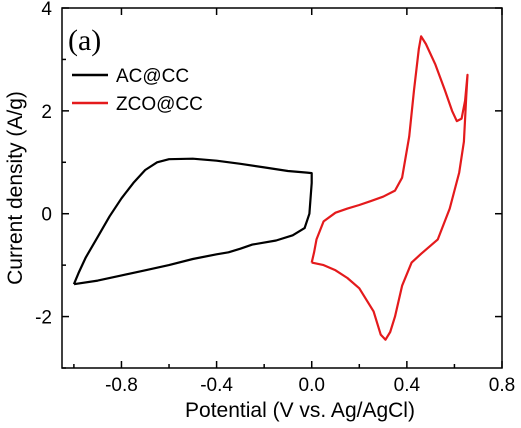 The width and height of the screenshot is (521, 428). Describe the element at coordinates (15, 188) in the screenshot. I see `y-axis-title: Current density (A/g)` at that location.